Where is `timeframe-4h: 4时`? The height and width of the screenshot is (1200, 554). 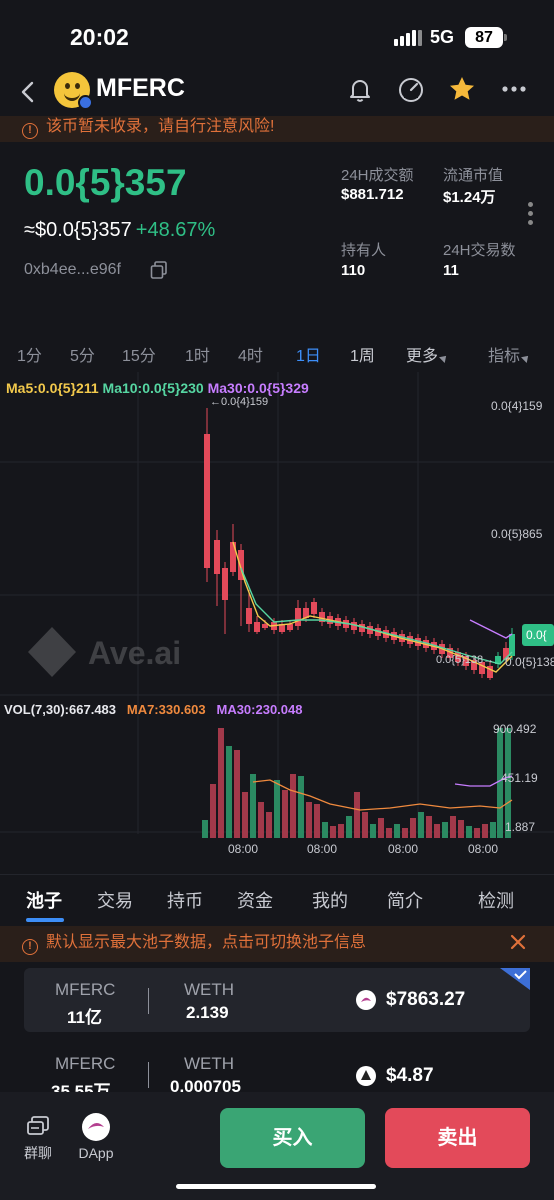
timeframe-4h: 4时 is located at coordinates (250, 356).